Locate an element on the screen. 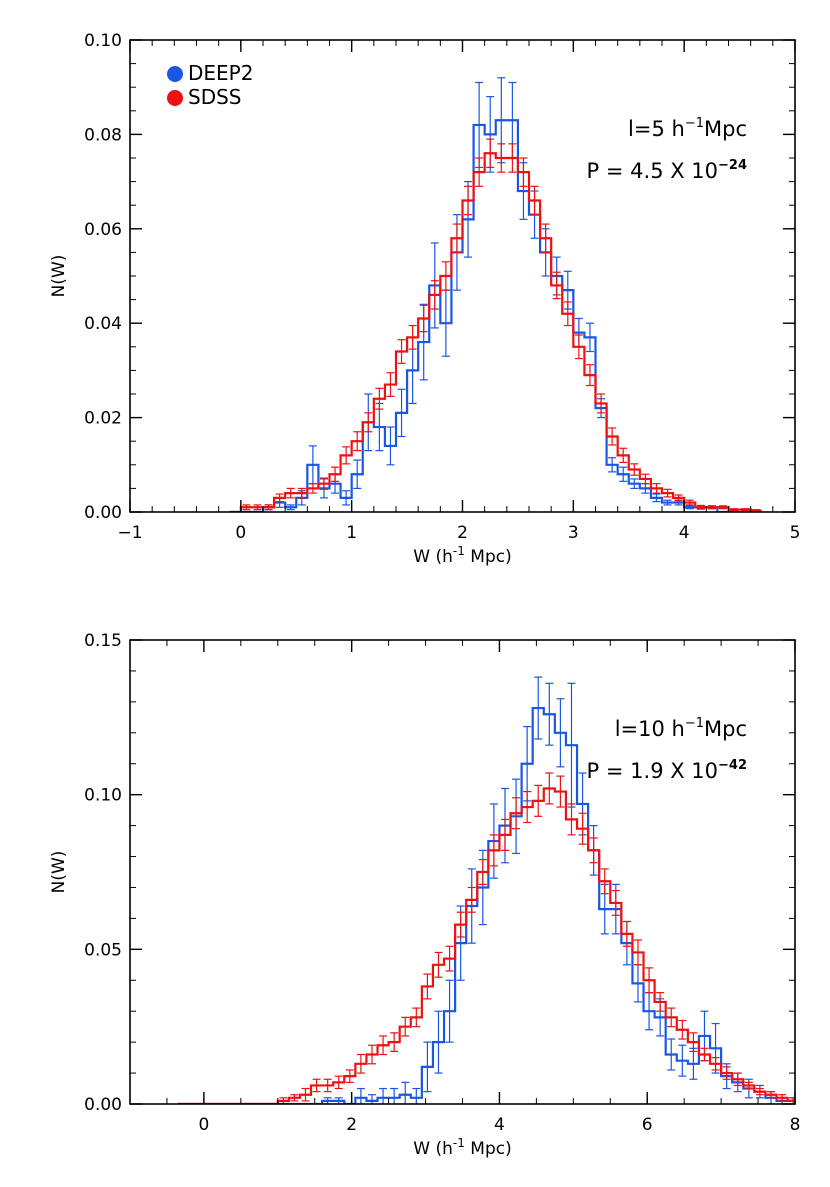 This screenshot has height=1187, width=830. annotation-smoothing-length: l=5 h−1Mpc is located at coordinates (687, 128).